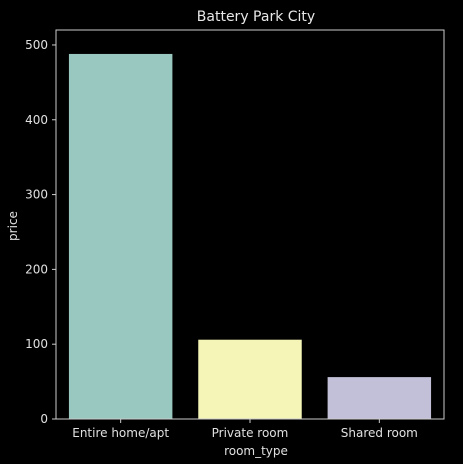 This screenshot has width=463, height=464. I want to click on x-tick-label-0: Entire home/apt, so click(120, 433).